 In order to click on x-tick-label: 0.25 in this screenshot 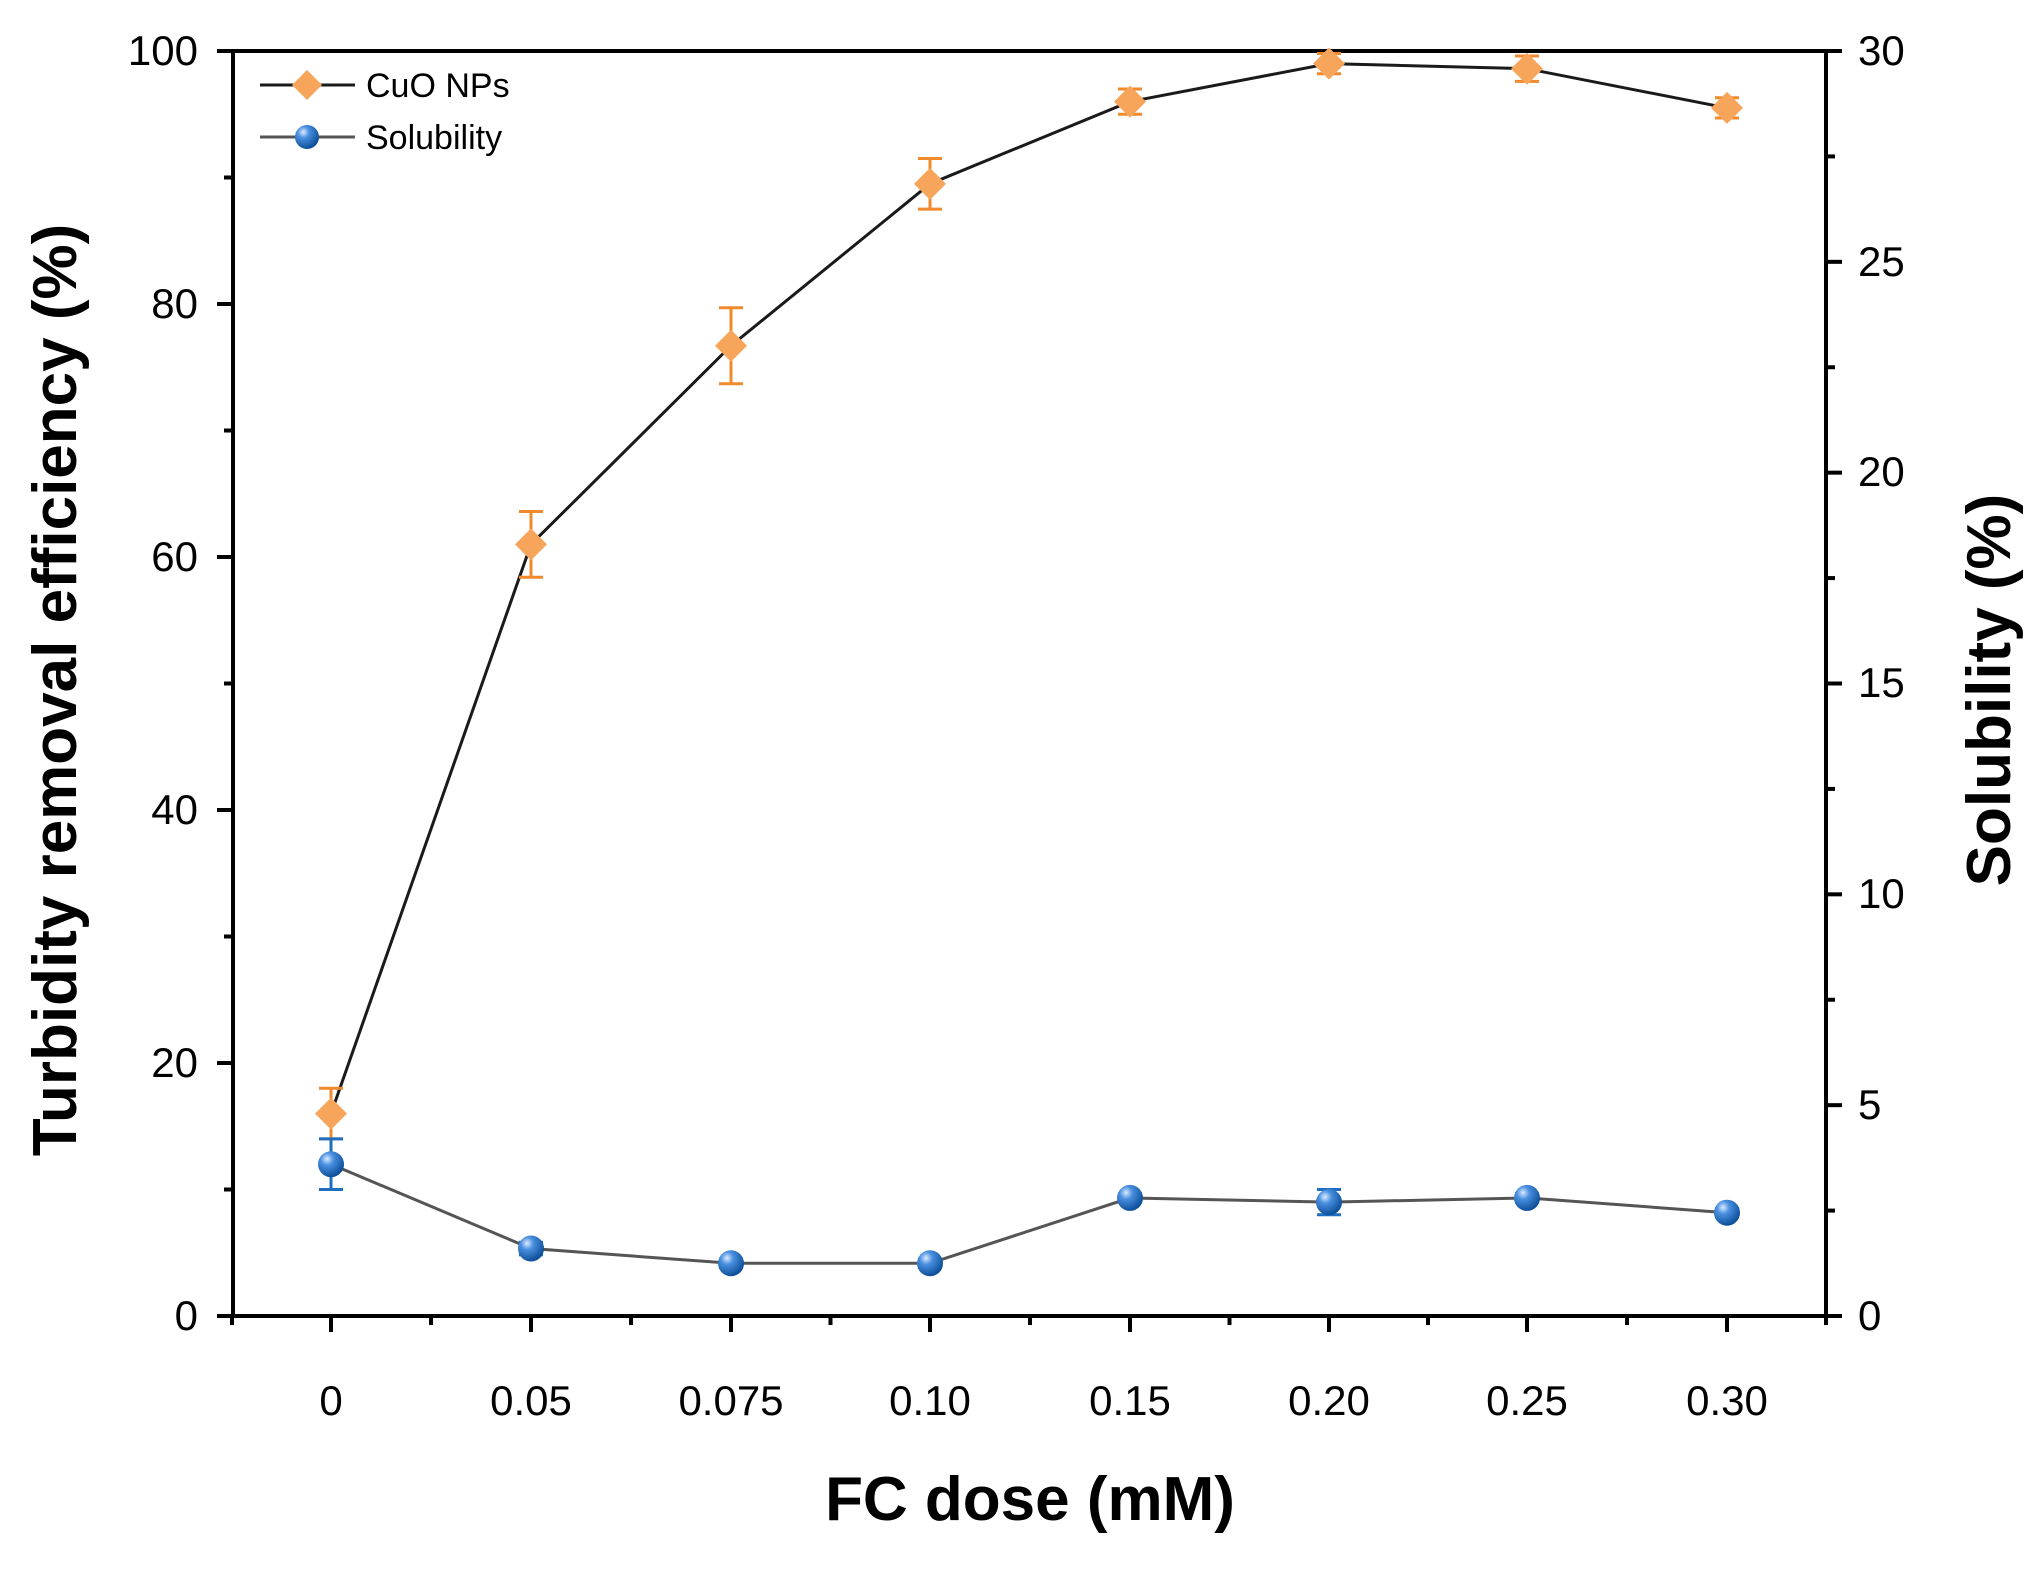, I will do `click(1527, 1400)`.